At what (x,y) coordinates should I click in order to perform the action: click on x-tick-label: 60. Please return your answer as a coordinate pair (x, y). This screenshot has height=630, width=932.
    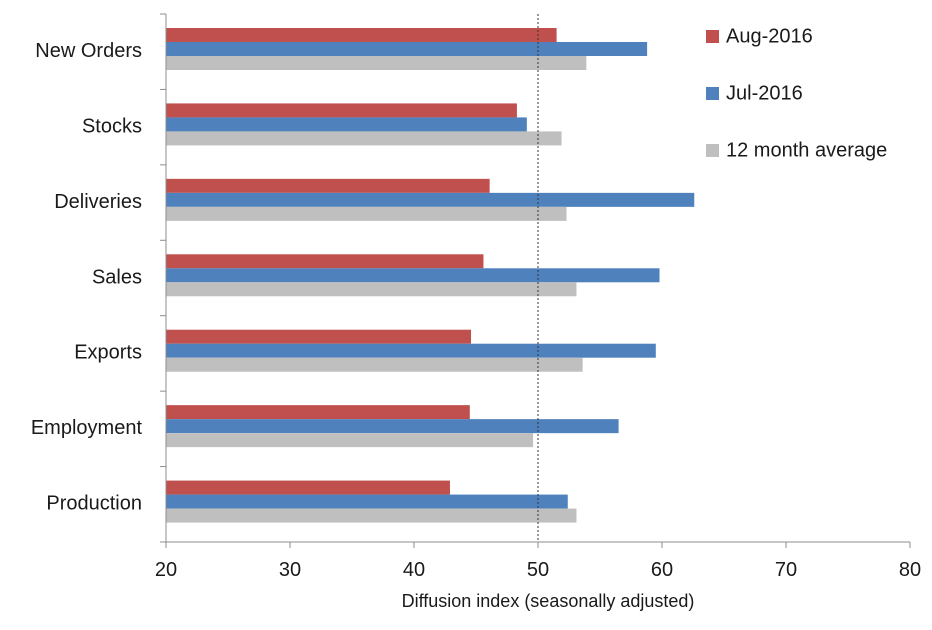
    Looking at the image, I should click on (662, 570).